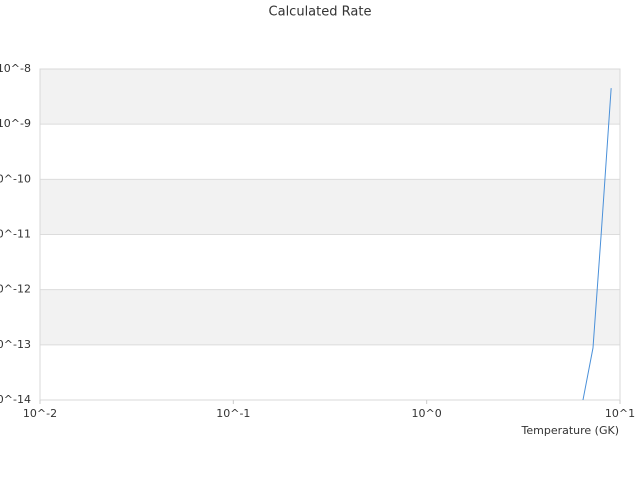  What do you see at coordinates (15, 289) in the screenshot?
I see `y-tick-label: 10^-12` at bounding box center [15, 289].